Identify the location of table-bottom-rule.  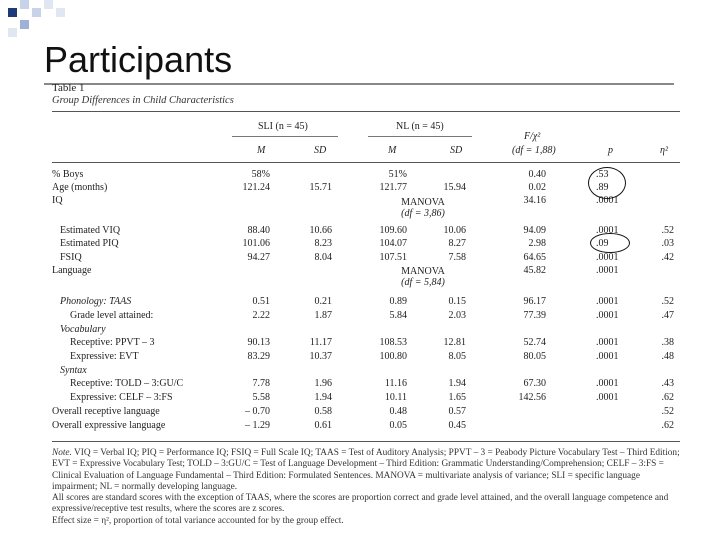
(366, 441).